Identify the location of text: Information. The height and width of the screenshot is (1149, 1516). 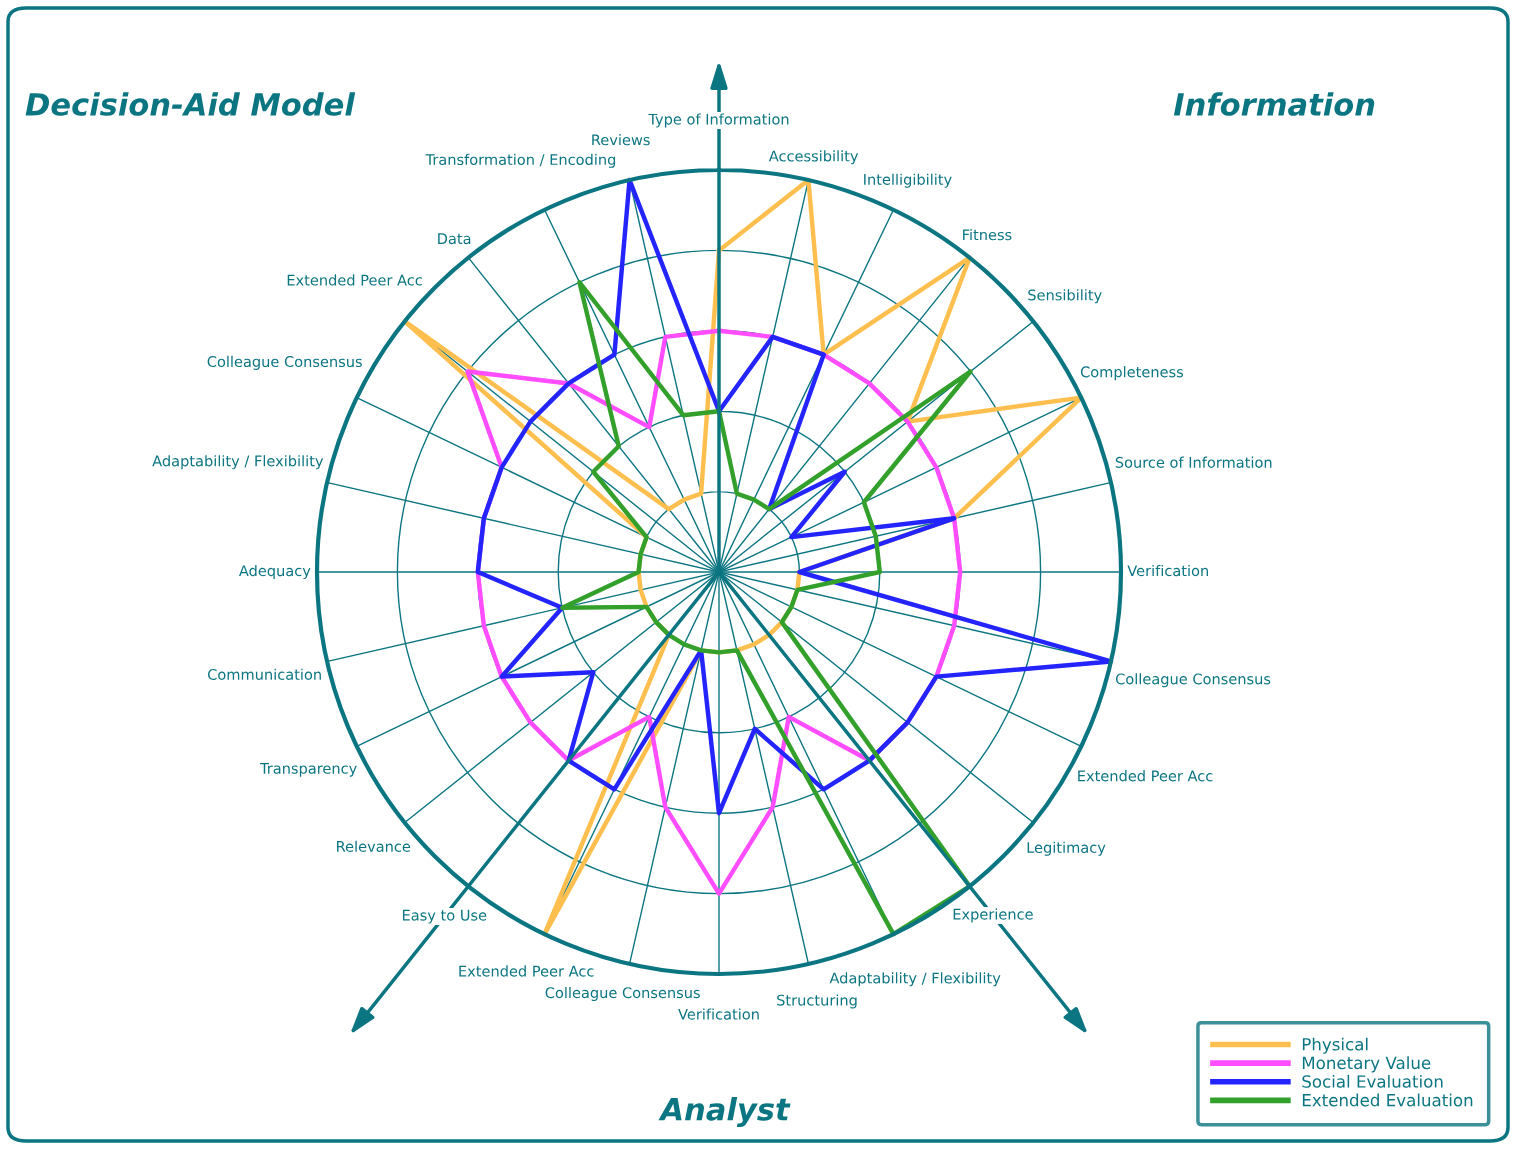
(1274, 104).